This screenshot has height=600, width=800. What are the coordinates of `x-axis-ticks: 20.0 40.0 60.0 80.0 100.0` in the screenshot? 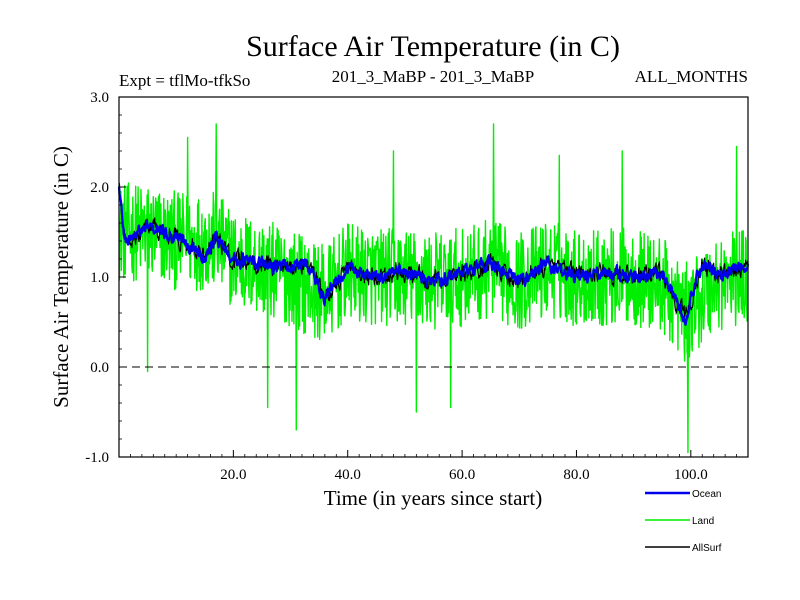 It's located at (433, 466).